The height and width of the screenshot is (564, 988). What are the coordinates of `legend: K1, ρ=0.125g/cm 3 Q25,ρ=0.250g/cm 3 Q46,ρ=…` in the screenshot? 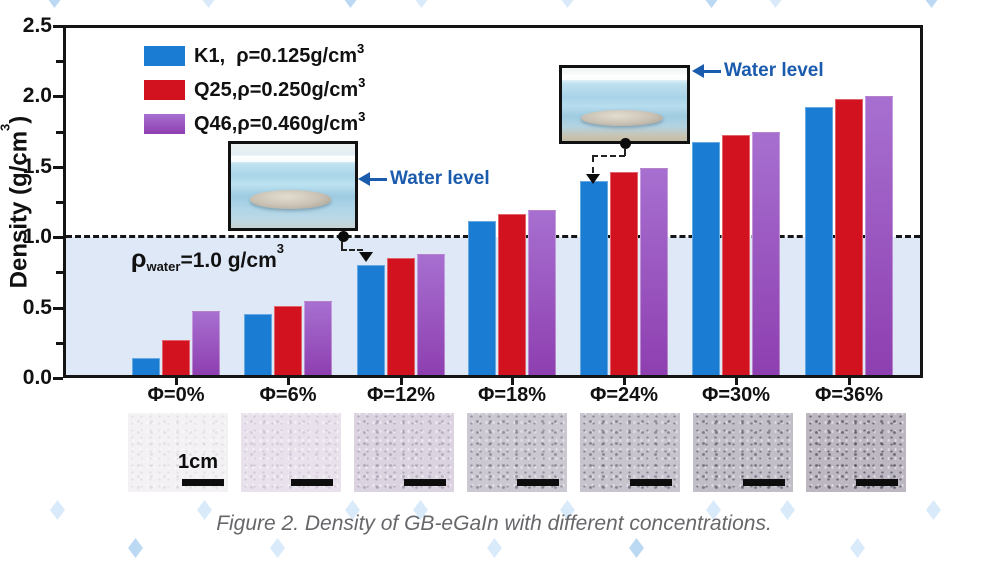 It's located at (254, 94).